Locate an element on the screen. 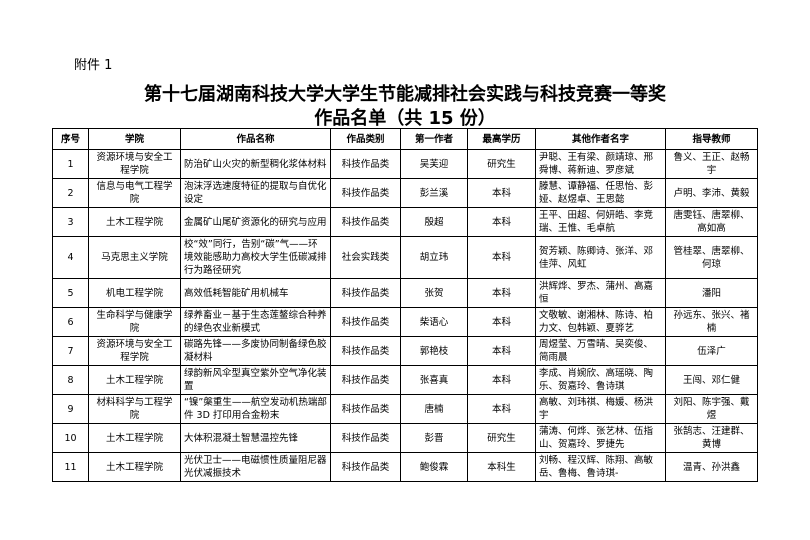 This screenshot has height=540, width=810. header-row: 序号 学院 作品名称 作品类别 第一作者 最高学历 其他作者名字 指导教师 is located at coordinates (405, 139).